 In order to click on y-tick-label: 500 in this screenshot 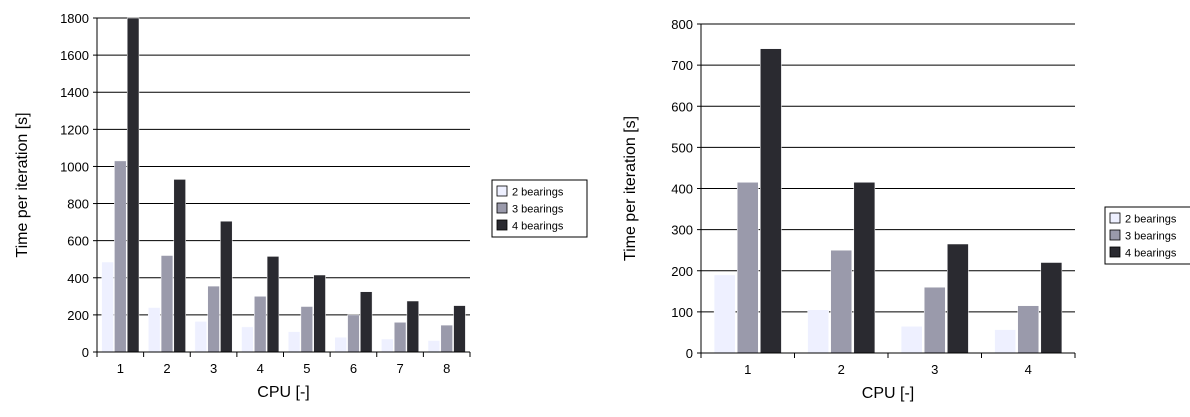, I will do `click(682, 147)`.